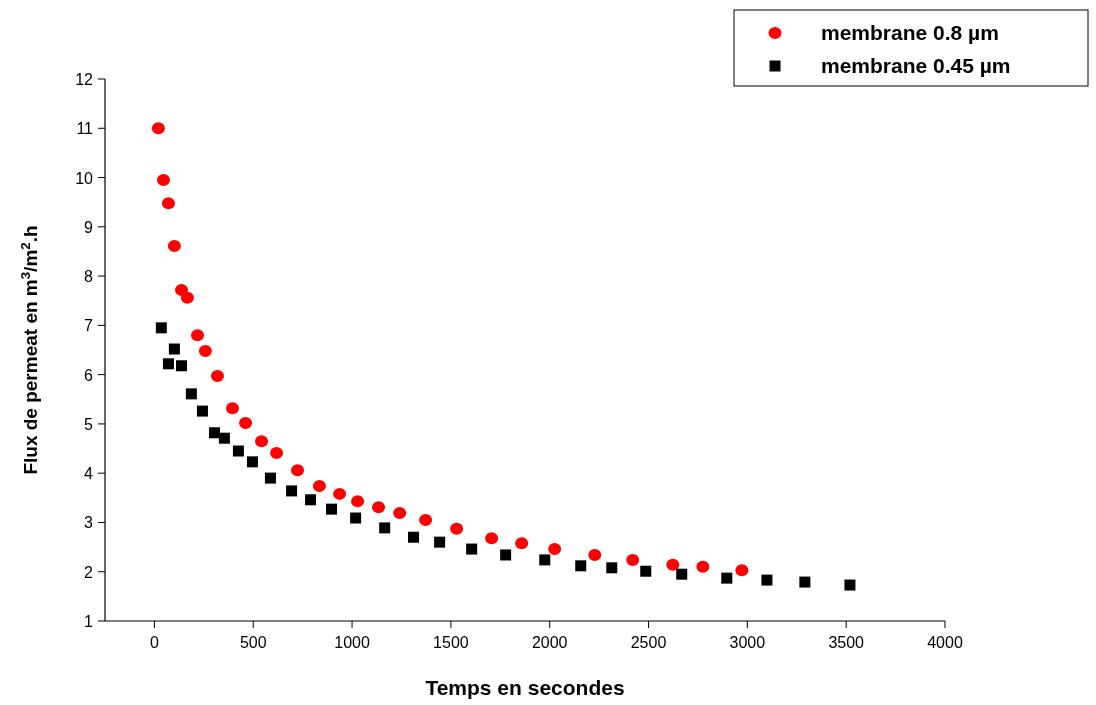 The image size is (1096, 705). I want to click on y-tick-label: 9, so click(89, 227).